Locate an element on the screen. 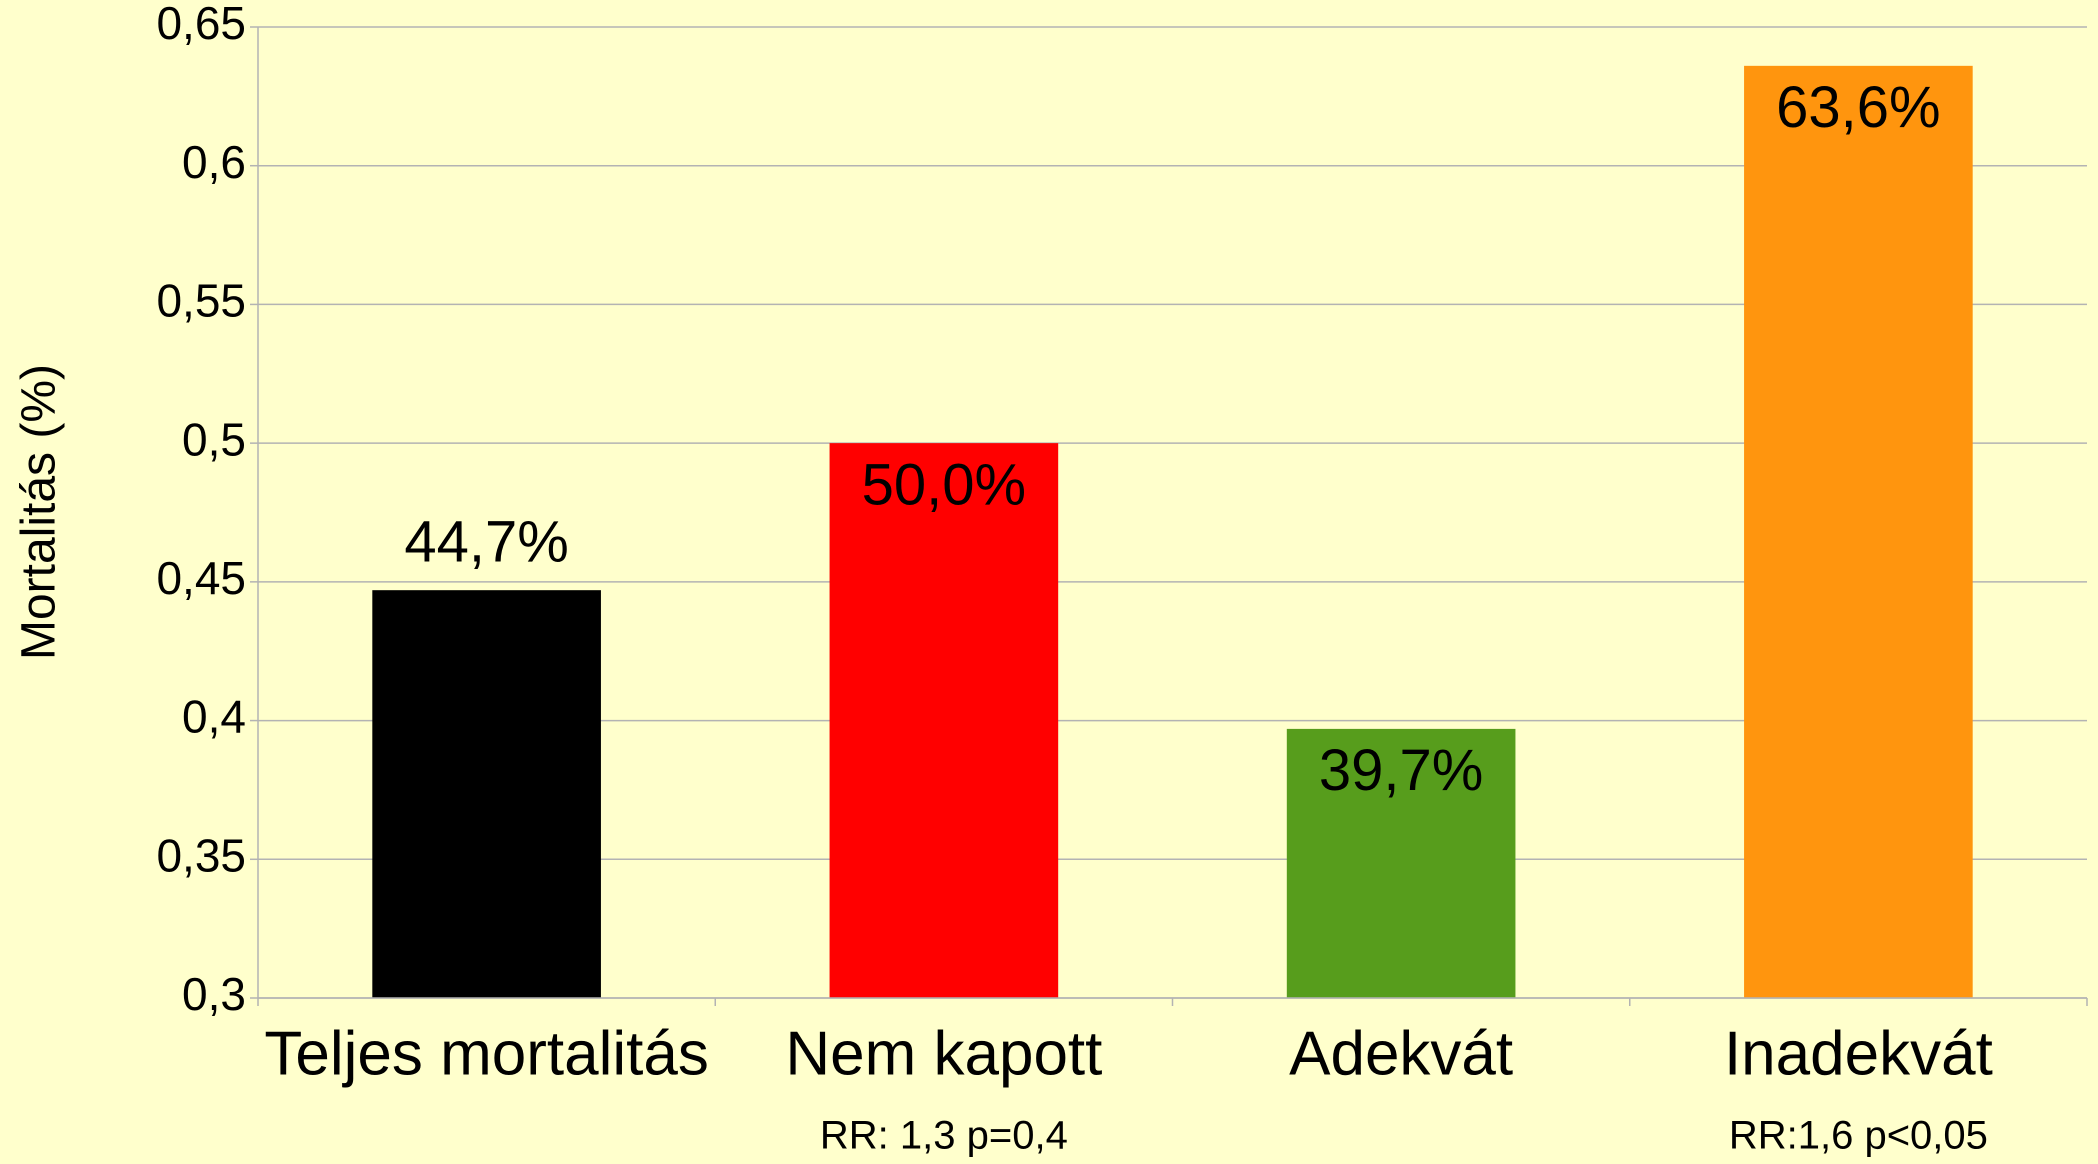 The height and width of the screenshot is (1164, 2098). y-tick-label: 0,6 is located at coordinates (214, 162).